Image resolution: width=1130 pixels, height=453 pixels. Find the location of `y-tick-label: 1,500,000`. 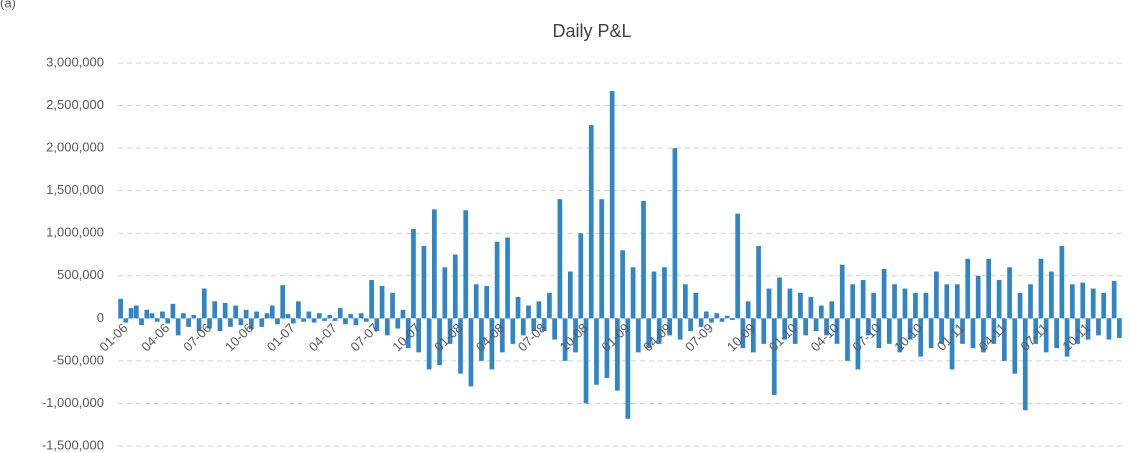

y-tick-label: 1,500,000 is located at coordinates (75, 189).